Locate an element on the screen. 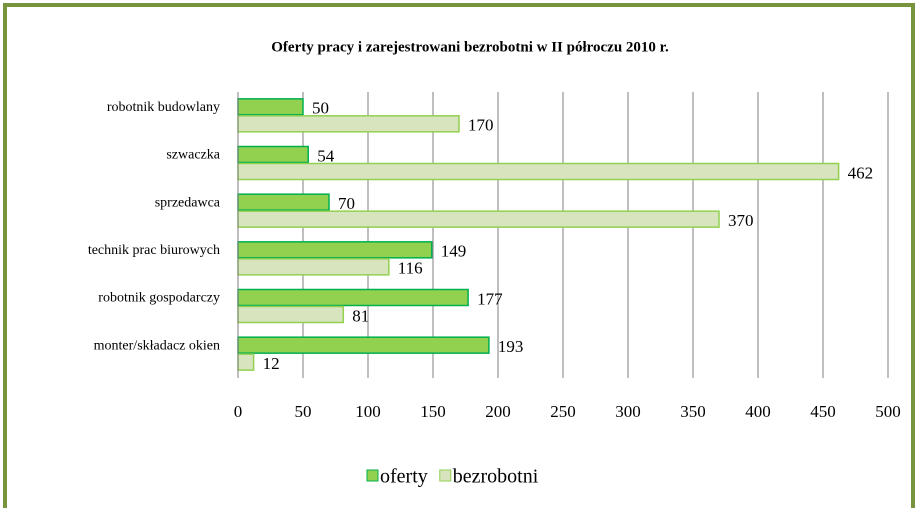 This screenshot has height=508, width=919. y-tick-label: szwaczka is located at coordinates (193, 155).